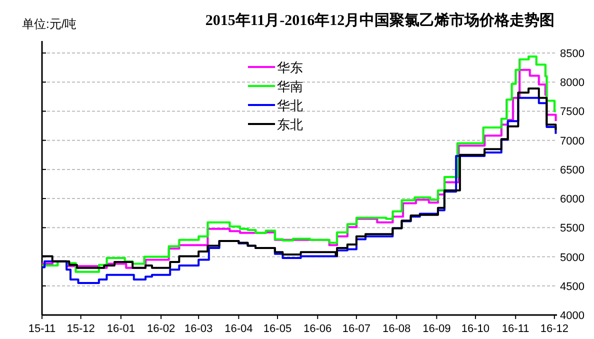 This screenshot has height=339, width=594. I want to click on x-tick-label: 16-01, so click(120, 329).